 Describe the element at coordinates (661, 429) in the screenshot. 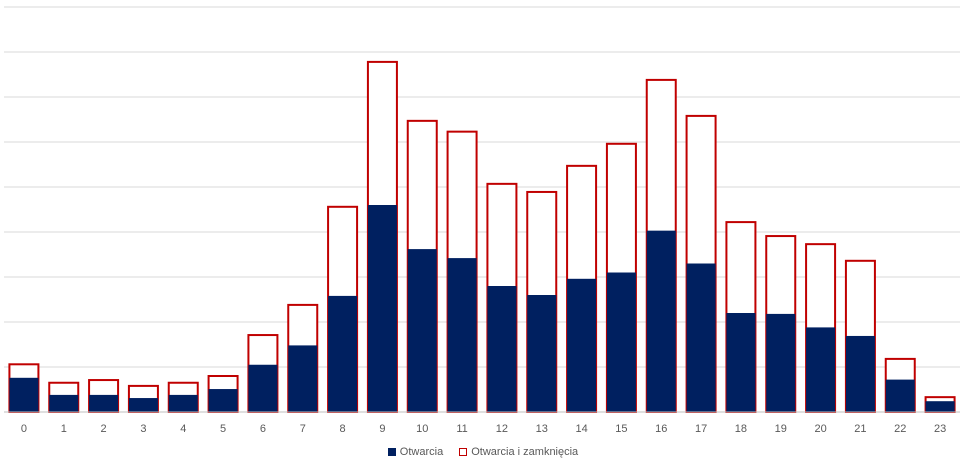

I see `x-tick-label: 16` at that location.